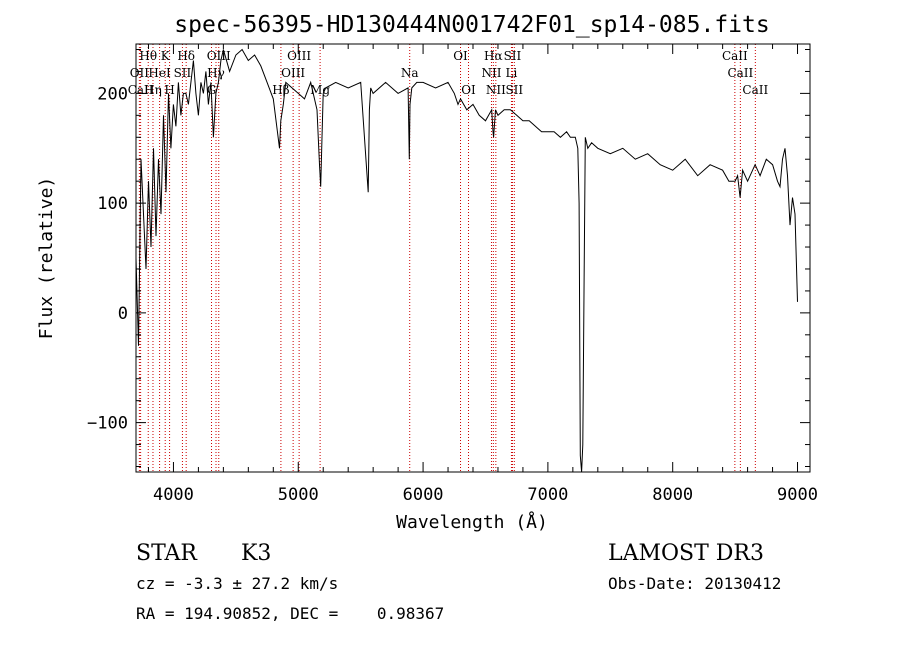  Describe the element at coordinates (694, 583) in the screenshot. I see `obs-date-text: Obs-Date: 20130412` at that location.